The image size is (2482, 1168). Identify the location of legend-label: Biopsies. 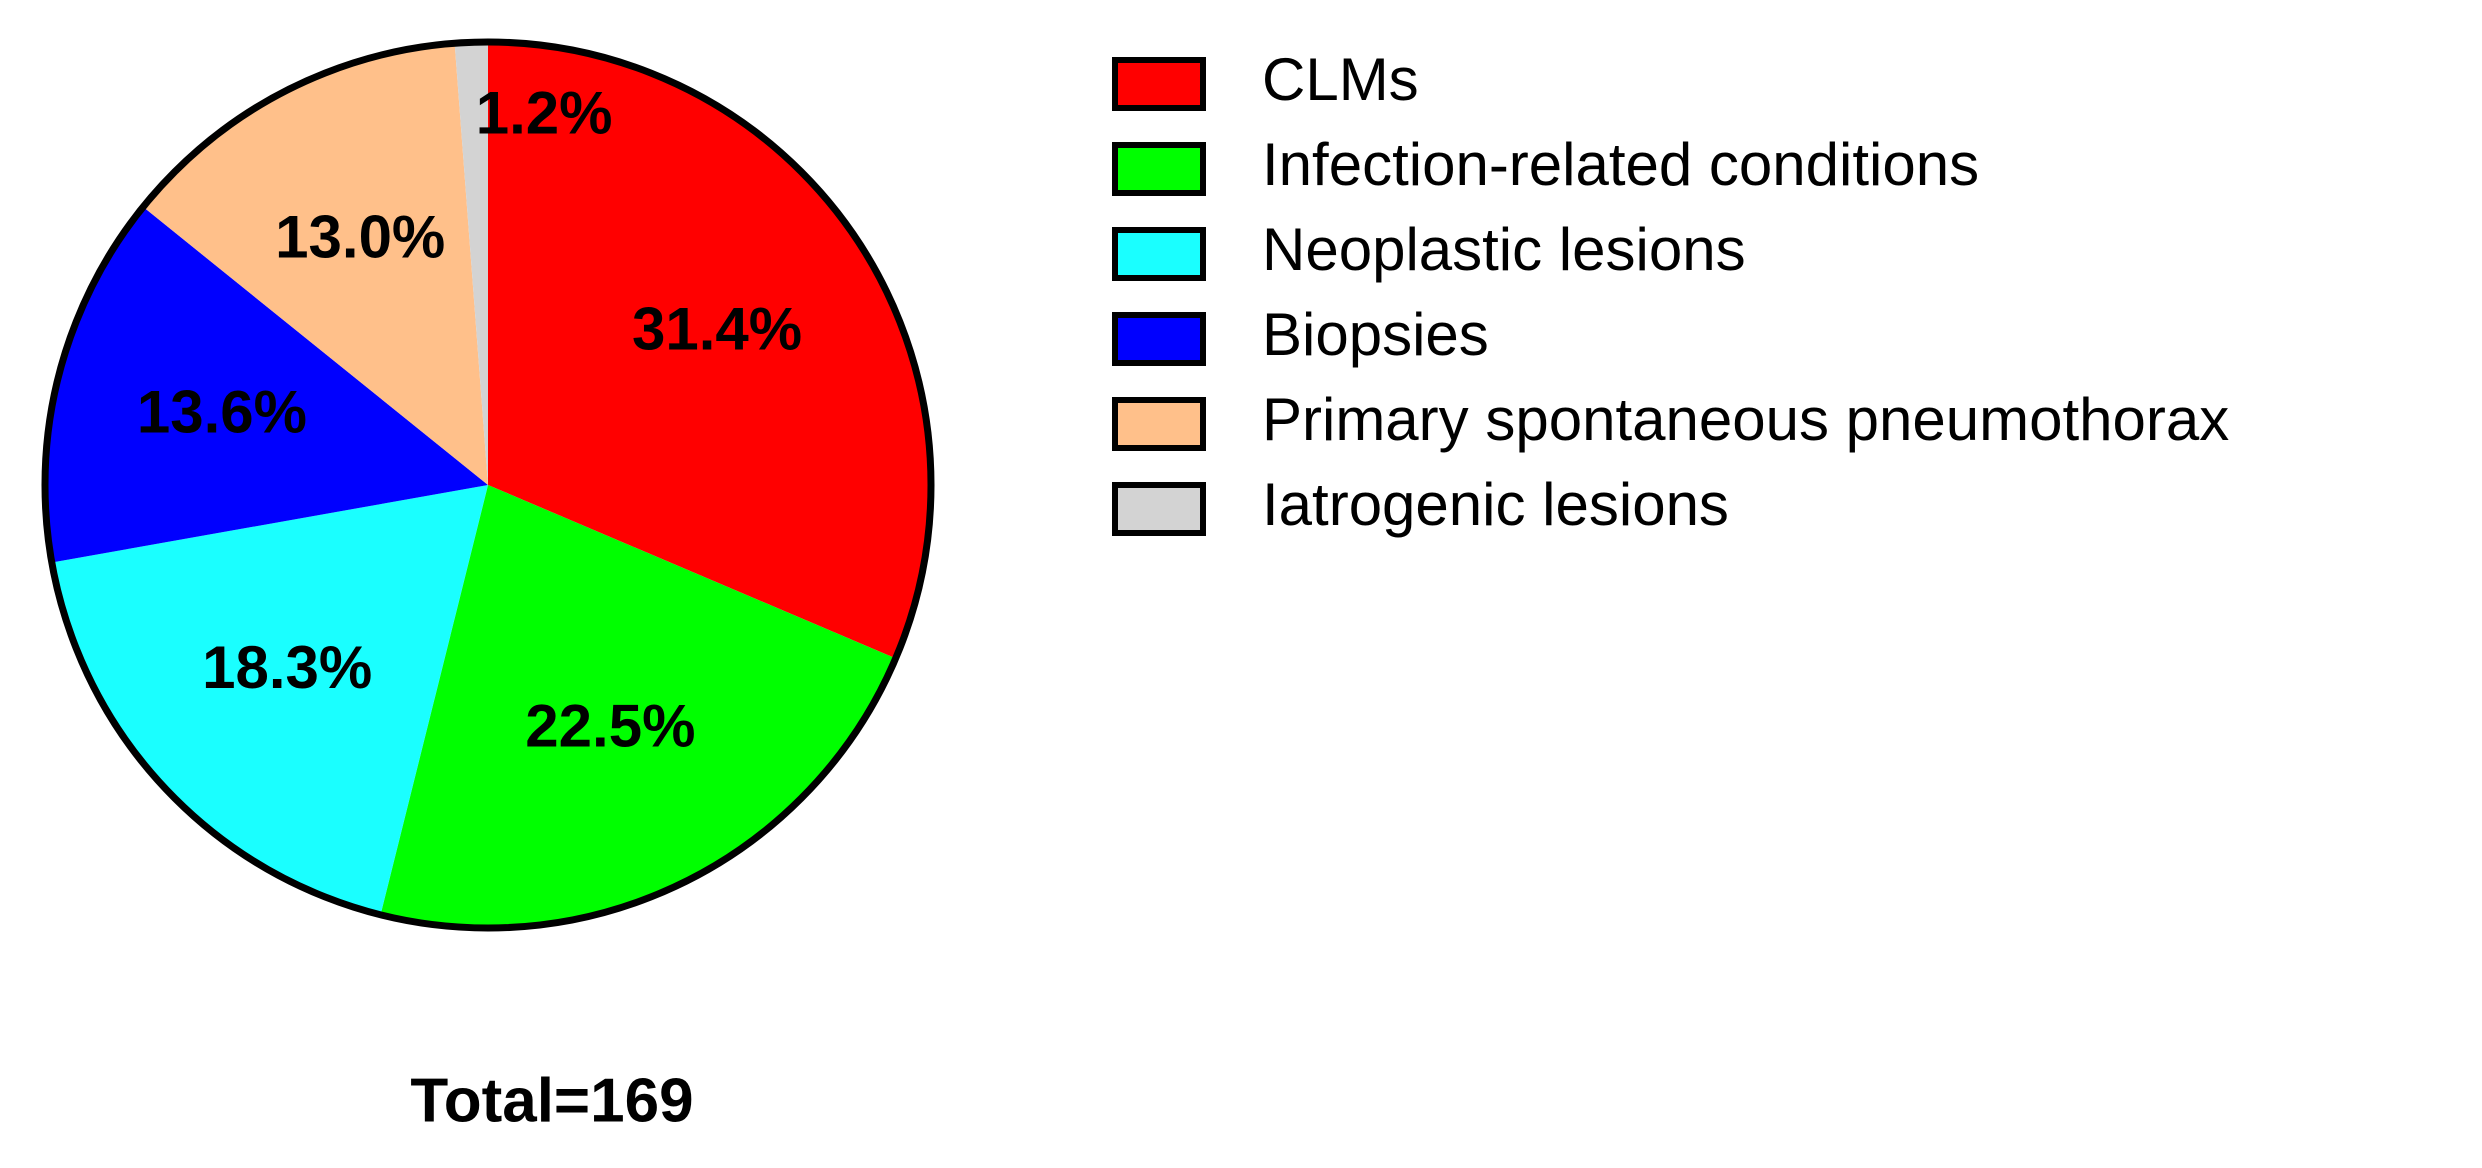
(1375, 334).